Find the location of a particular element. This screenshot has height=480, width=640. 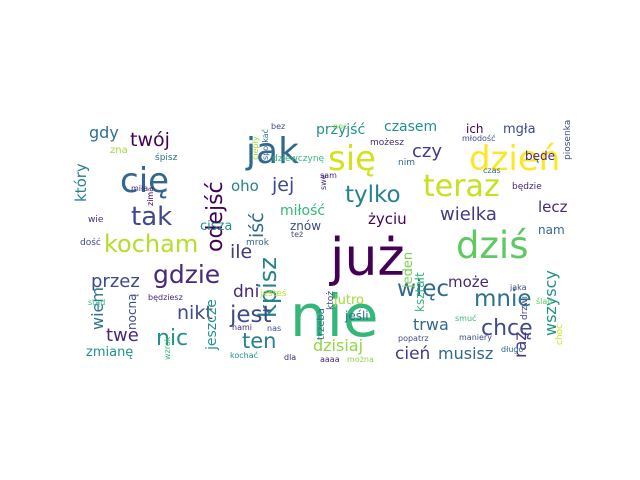

word-nim: młodość is located at coordinates (479, 138).